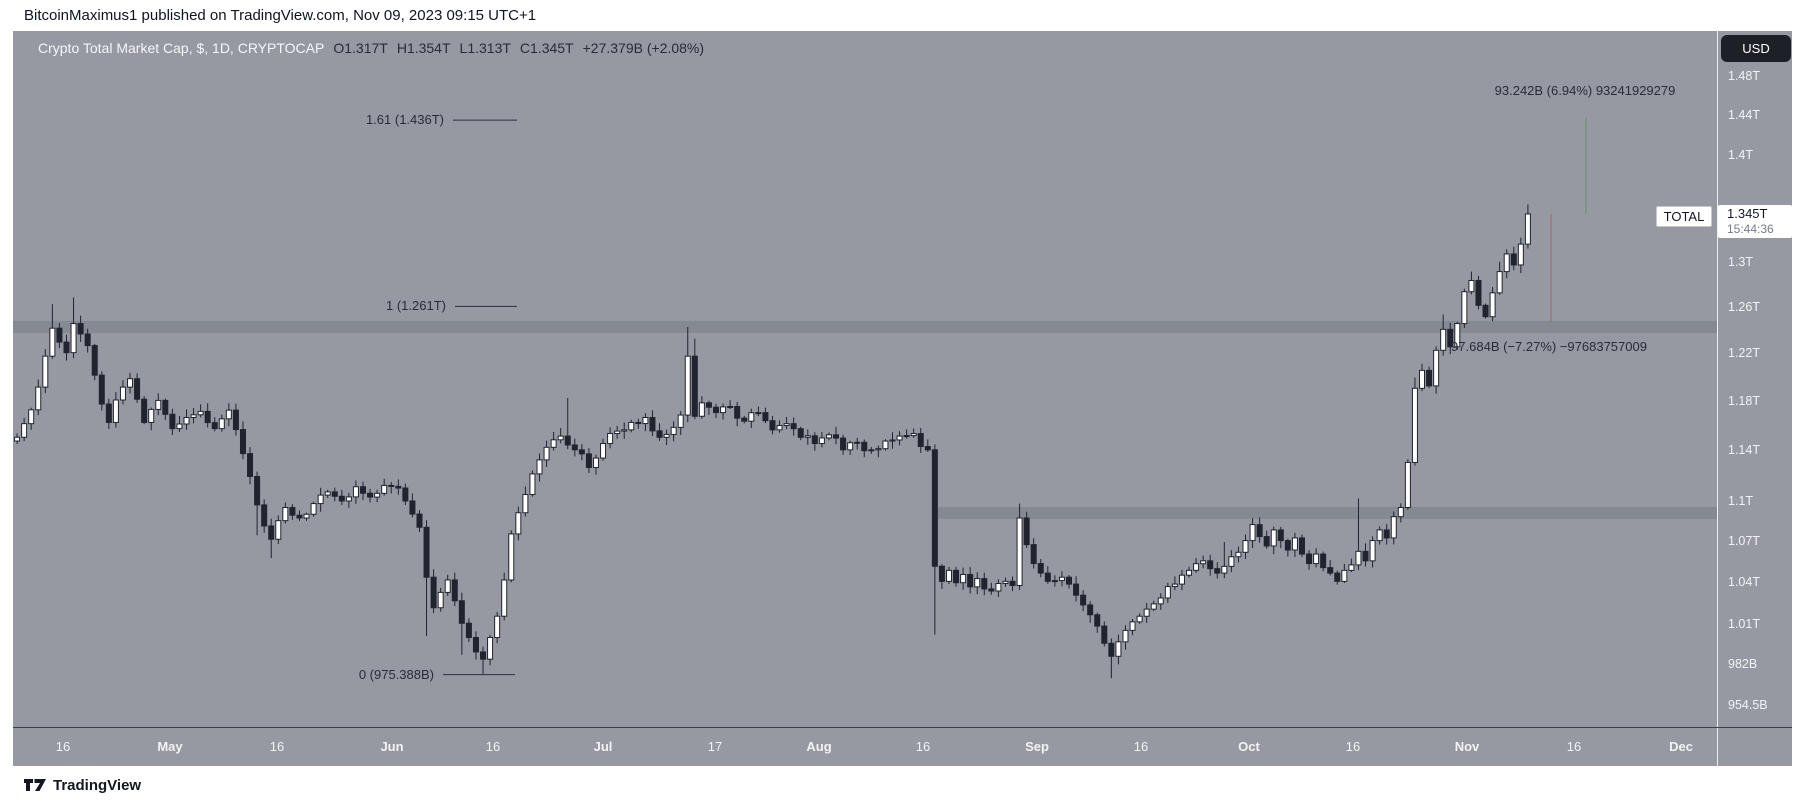 The image size is (1807, 809). I want to click on price-axis-label: 1.07T, so click(1744, 540).